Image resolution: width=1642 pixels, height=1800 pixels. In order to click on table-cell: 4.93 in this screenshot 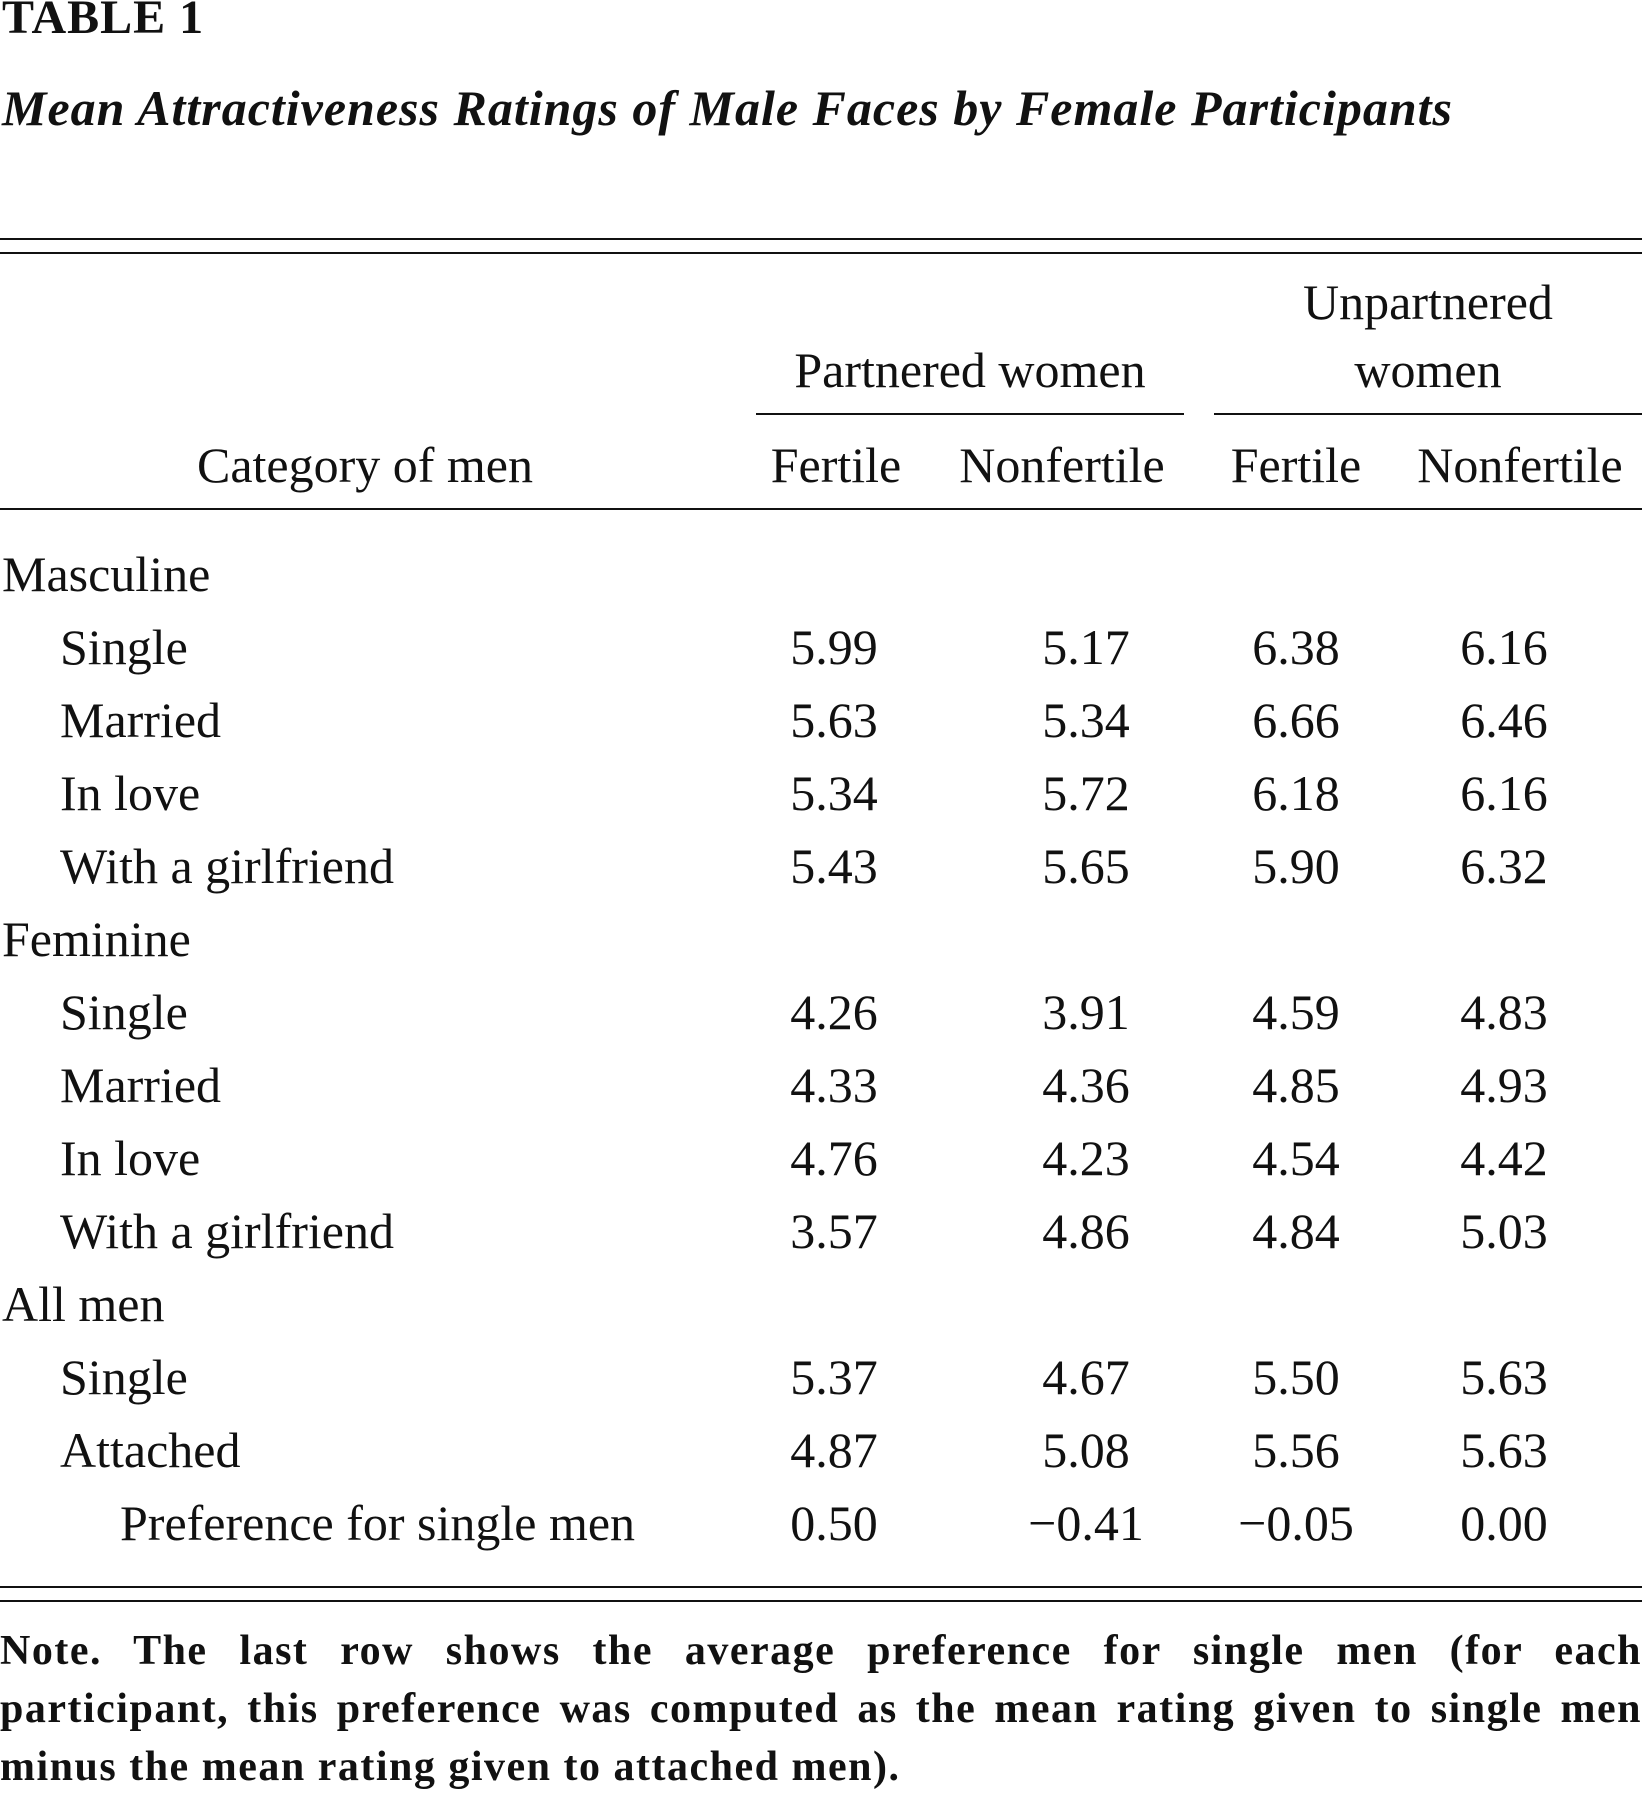, I will do `click(1504, 1085)`.